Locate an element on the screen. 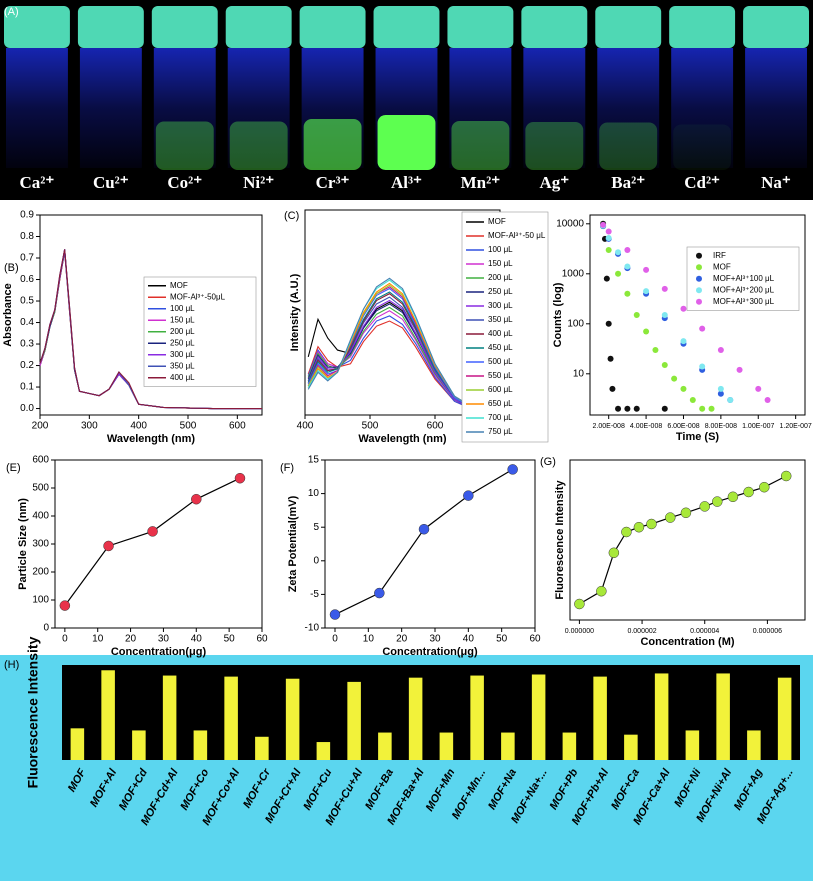 This screenshot has height=881, width=813. y-tick-label: 0.6 is located at coordinates (27, 279).